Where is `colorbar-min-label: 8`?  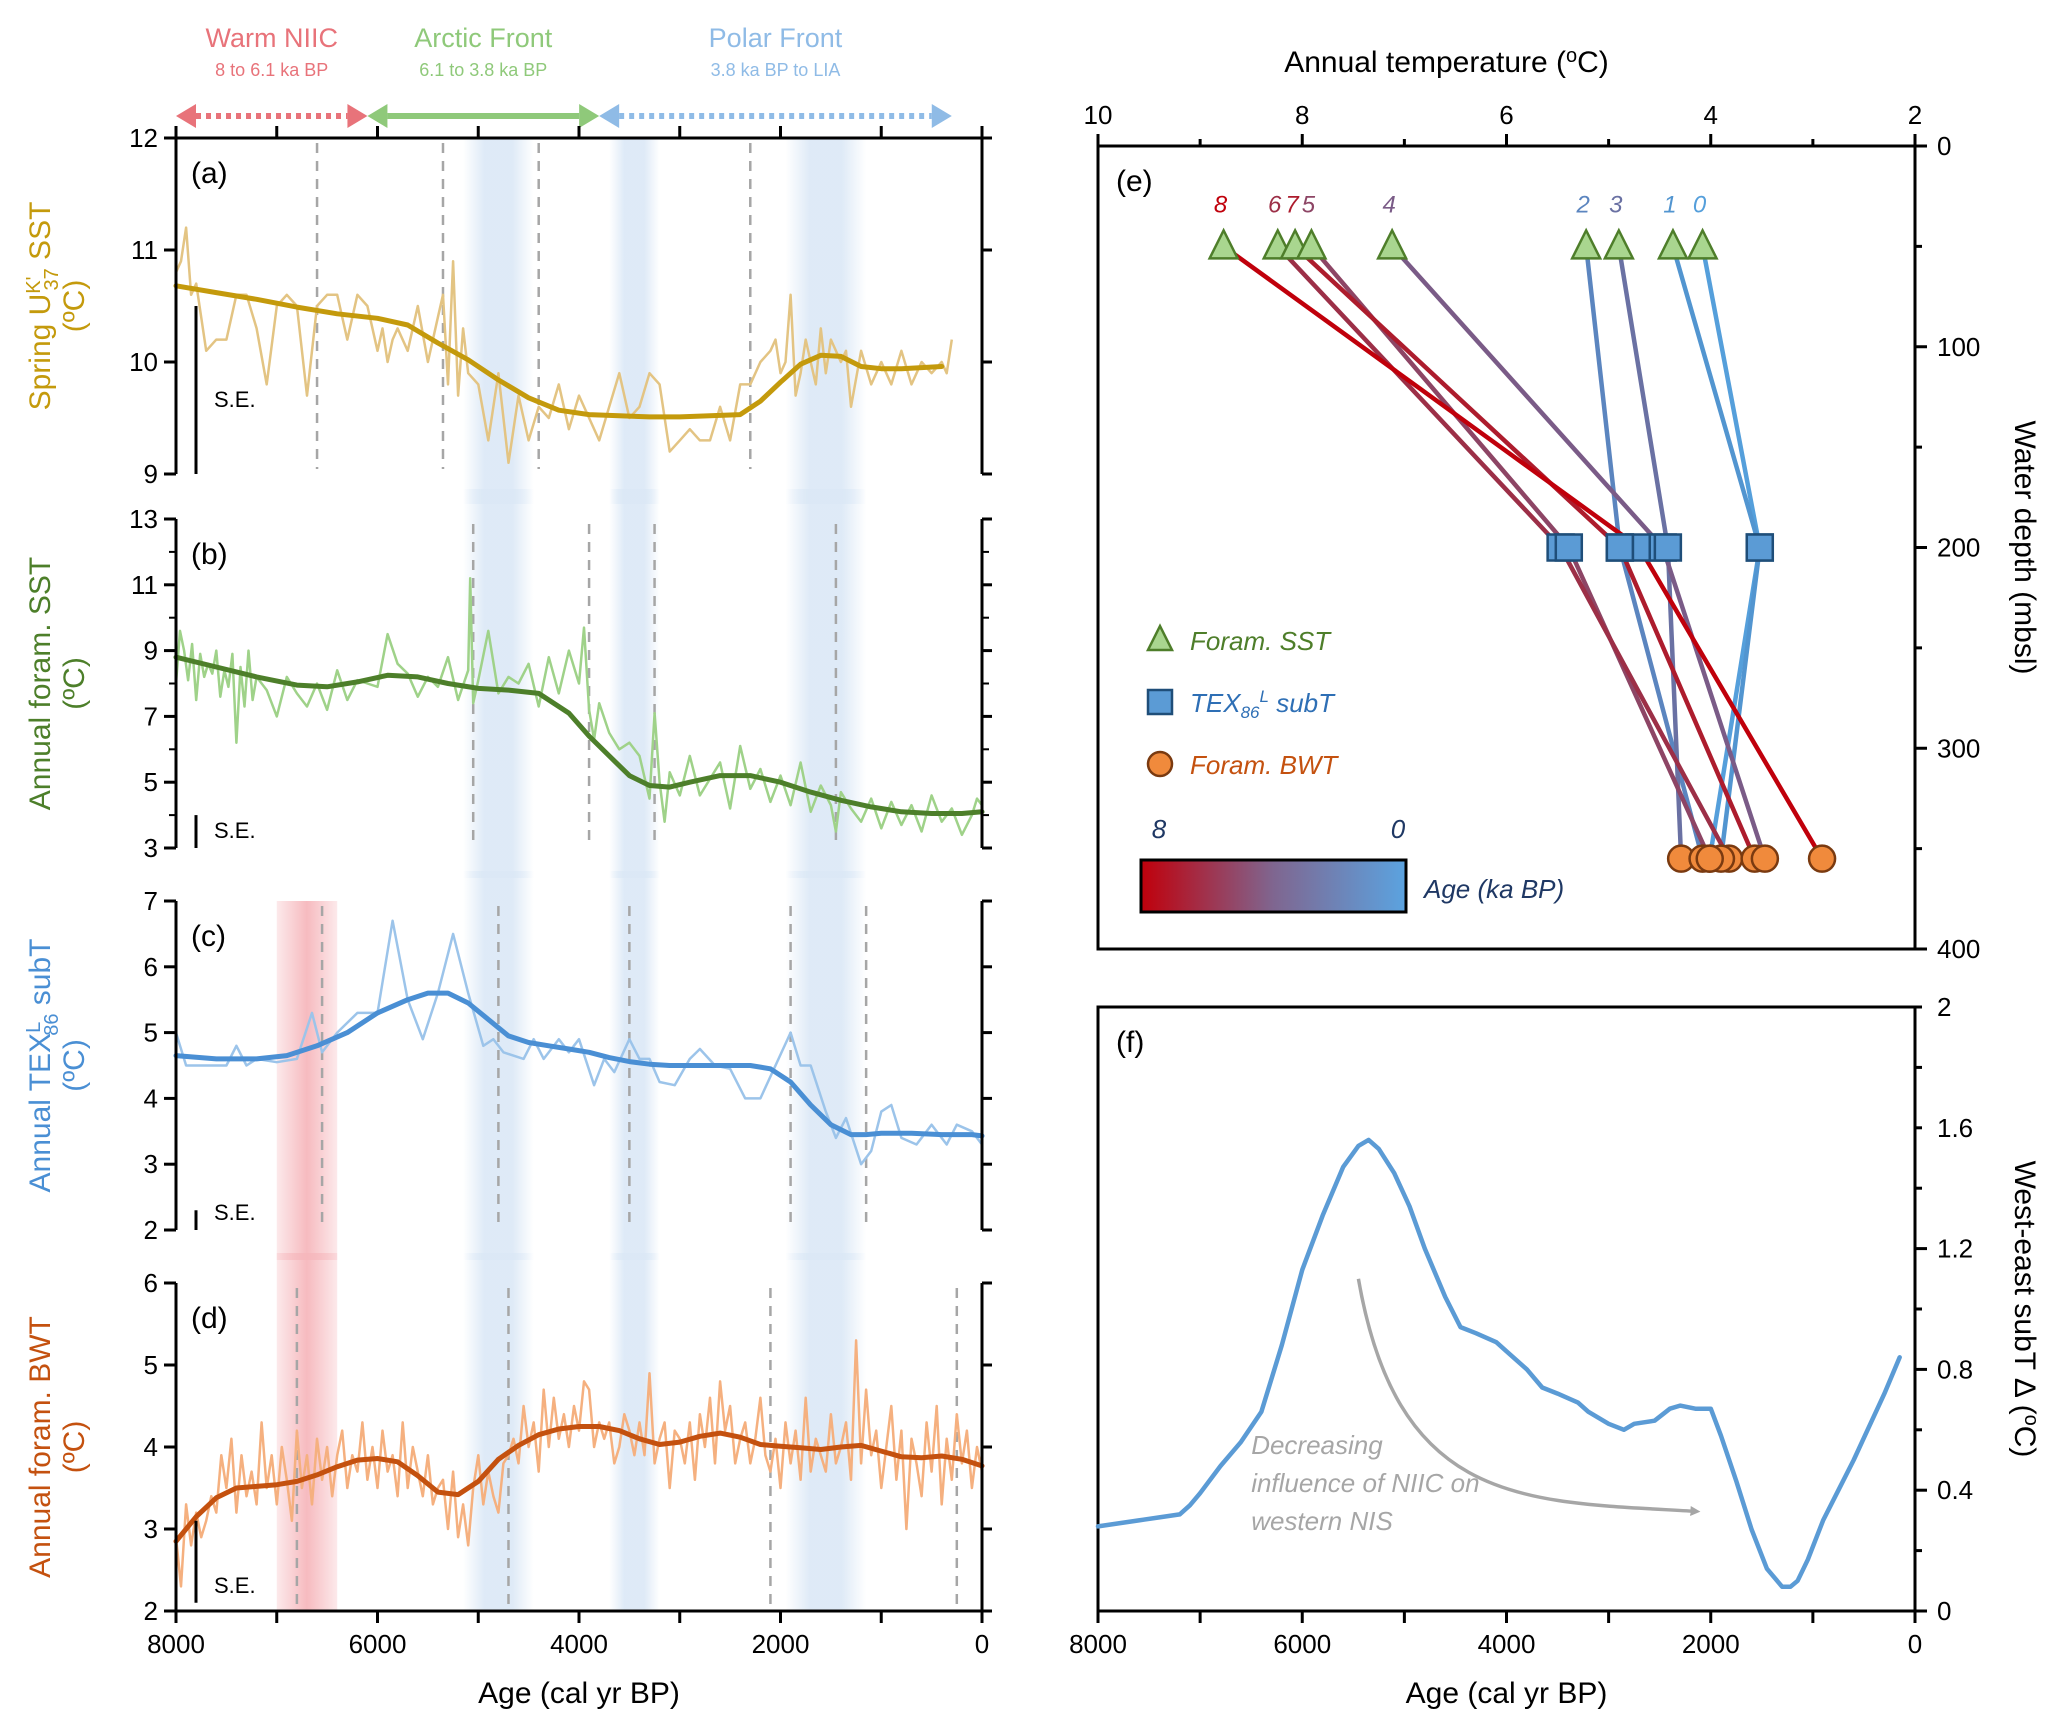
colorbar-min-label: 8 is located at coordinates (1159, 829).